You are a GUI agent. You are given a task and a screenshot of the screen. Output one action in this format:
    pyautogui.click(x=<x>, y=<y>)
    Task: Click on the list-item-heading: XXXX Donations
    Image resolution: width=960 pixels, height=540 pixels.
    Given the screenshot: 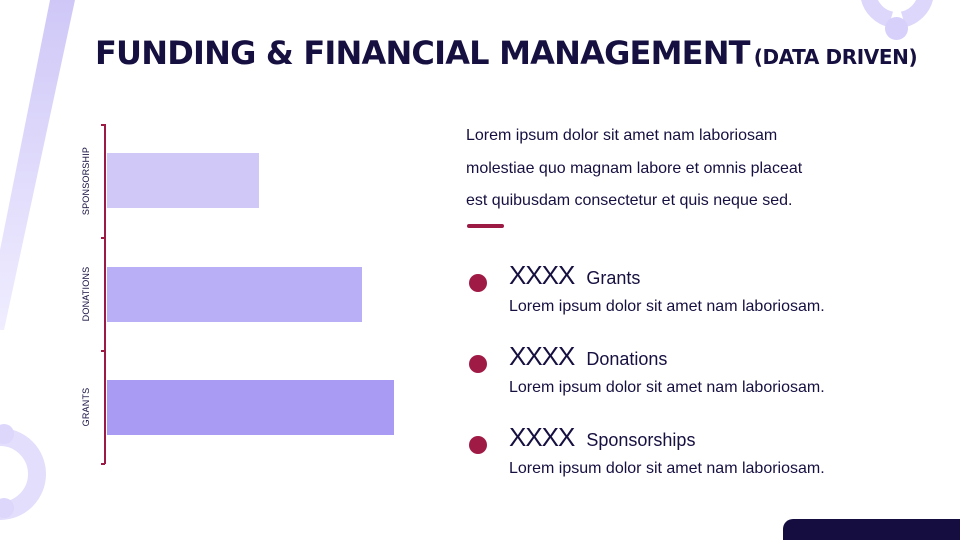 What is the action you would take?
    pyautogui.click(x=588, y=356)
    